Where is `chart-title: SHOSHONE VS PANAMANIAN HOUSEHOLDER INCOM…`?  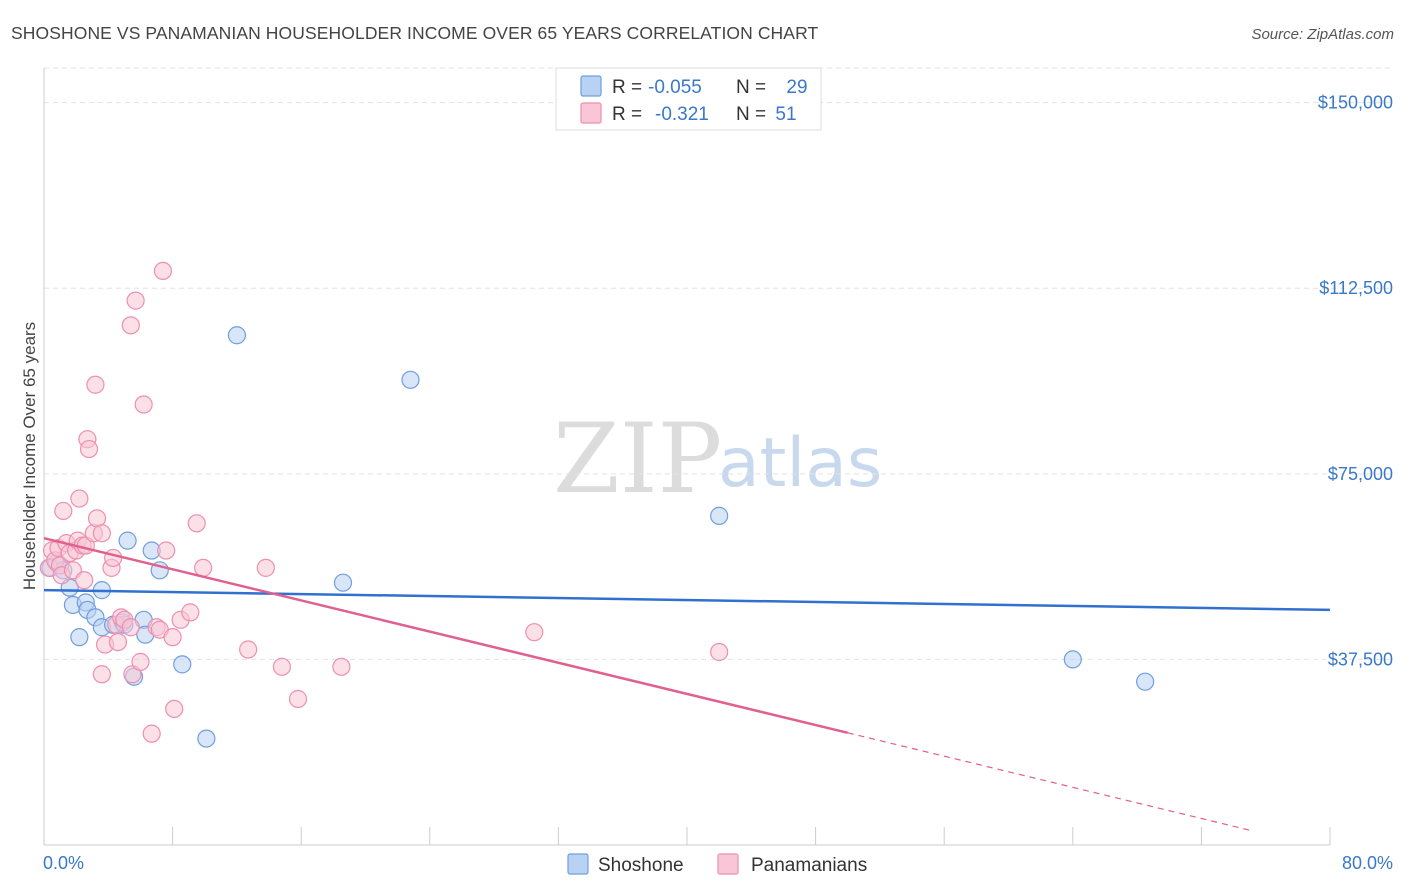 chart-title: SHOSHONE VS PANAMANIAN HOUSEHOLDER INCOM… is located at coordinates (414, 33).